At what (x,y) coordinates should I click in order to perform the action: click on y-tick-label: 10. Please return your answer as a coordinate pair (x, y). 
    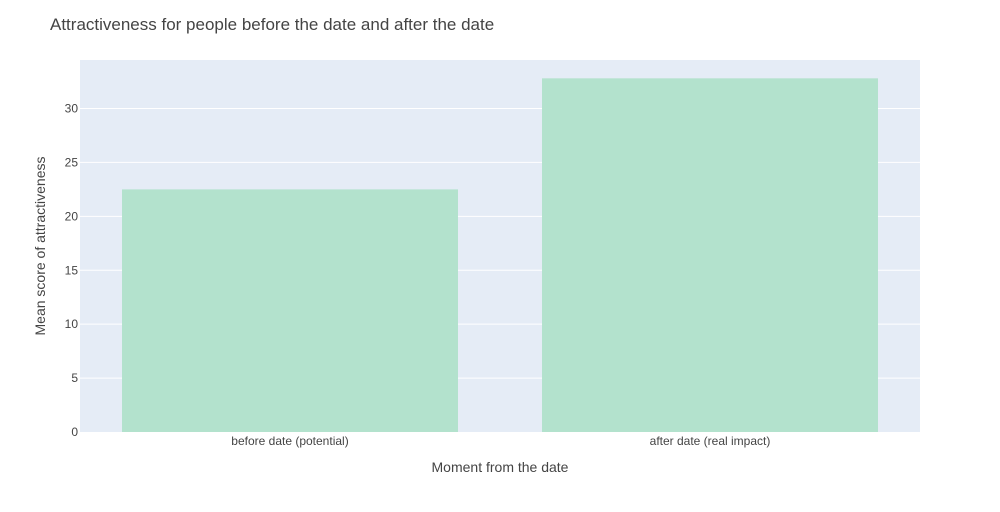
    Looking at the image, I should click on (72, 324).